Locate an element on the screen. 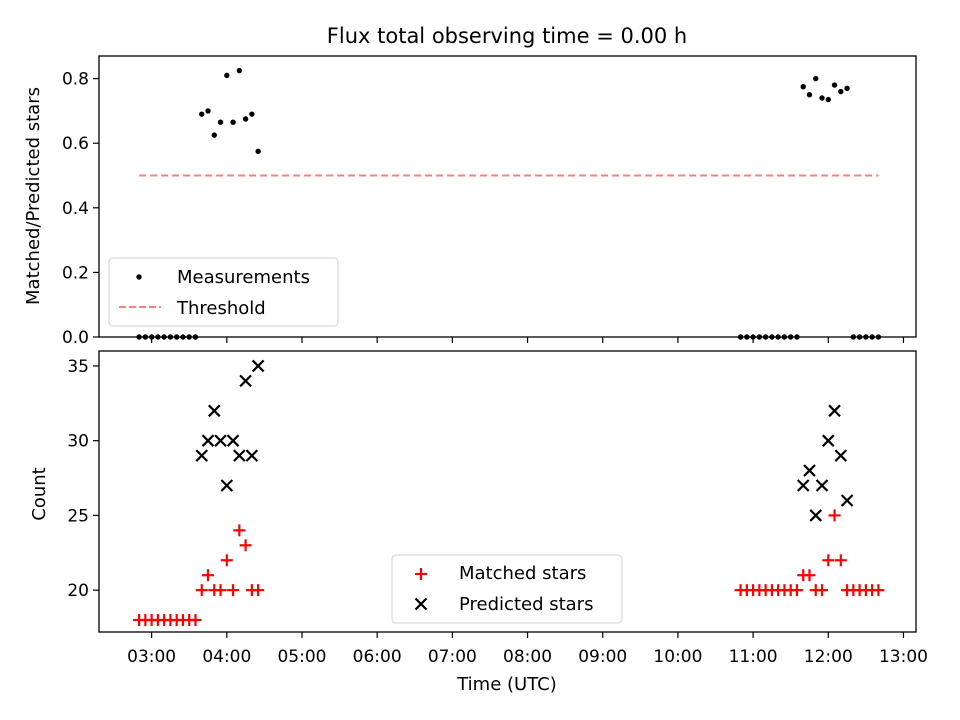  bottom-xtick-label: 11:00 is located at coordinates (753, 657).